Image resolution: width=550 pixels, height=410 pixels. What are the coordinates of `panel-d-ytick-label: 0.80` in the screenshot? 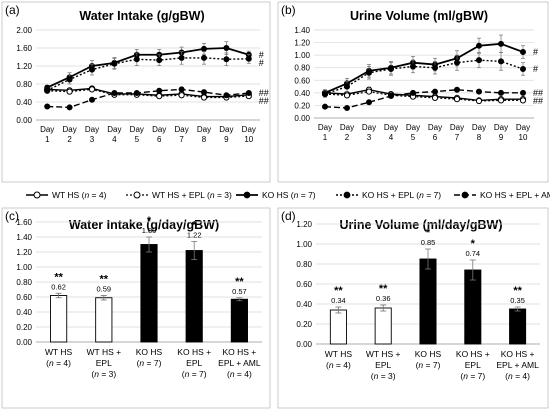 It's located at (304, 264).